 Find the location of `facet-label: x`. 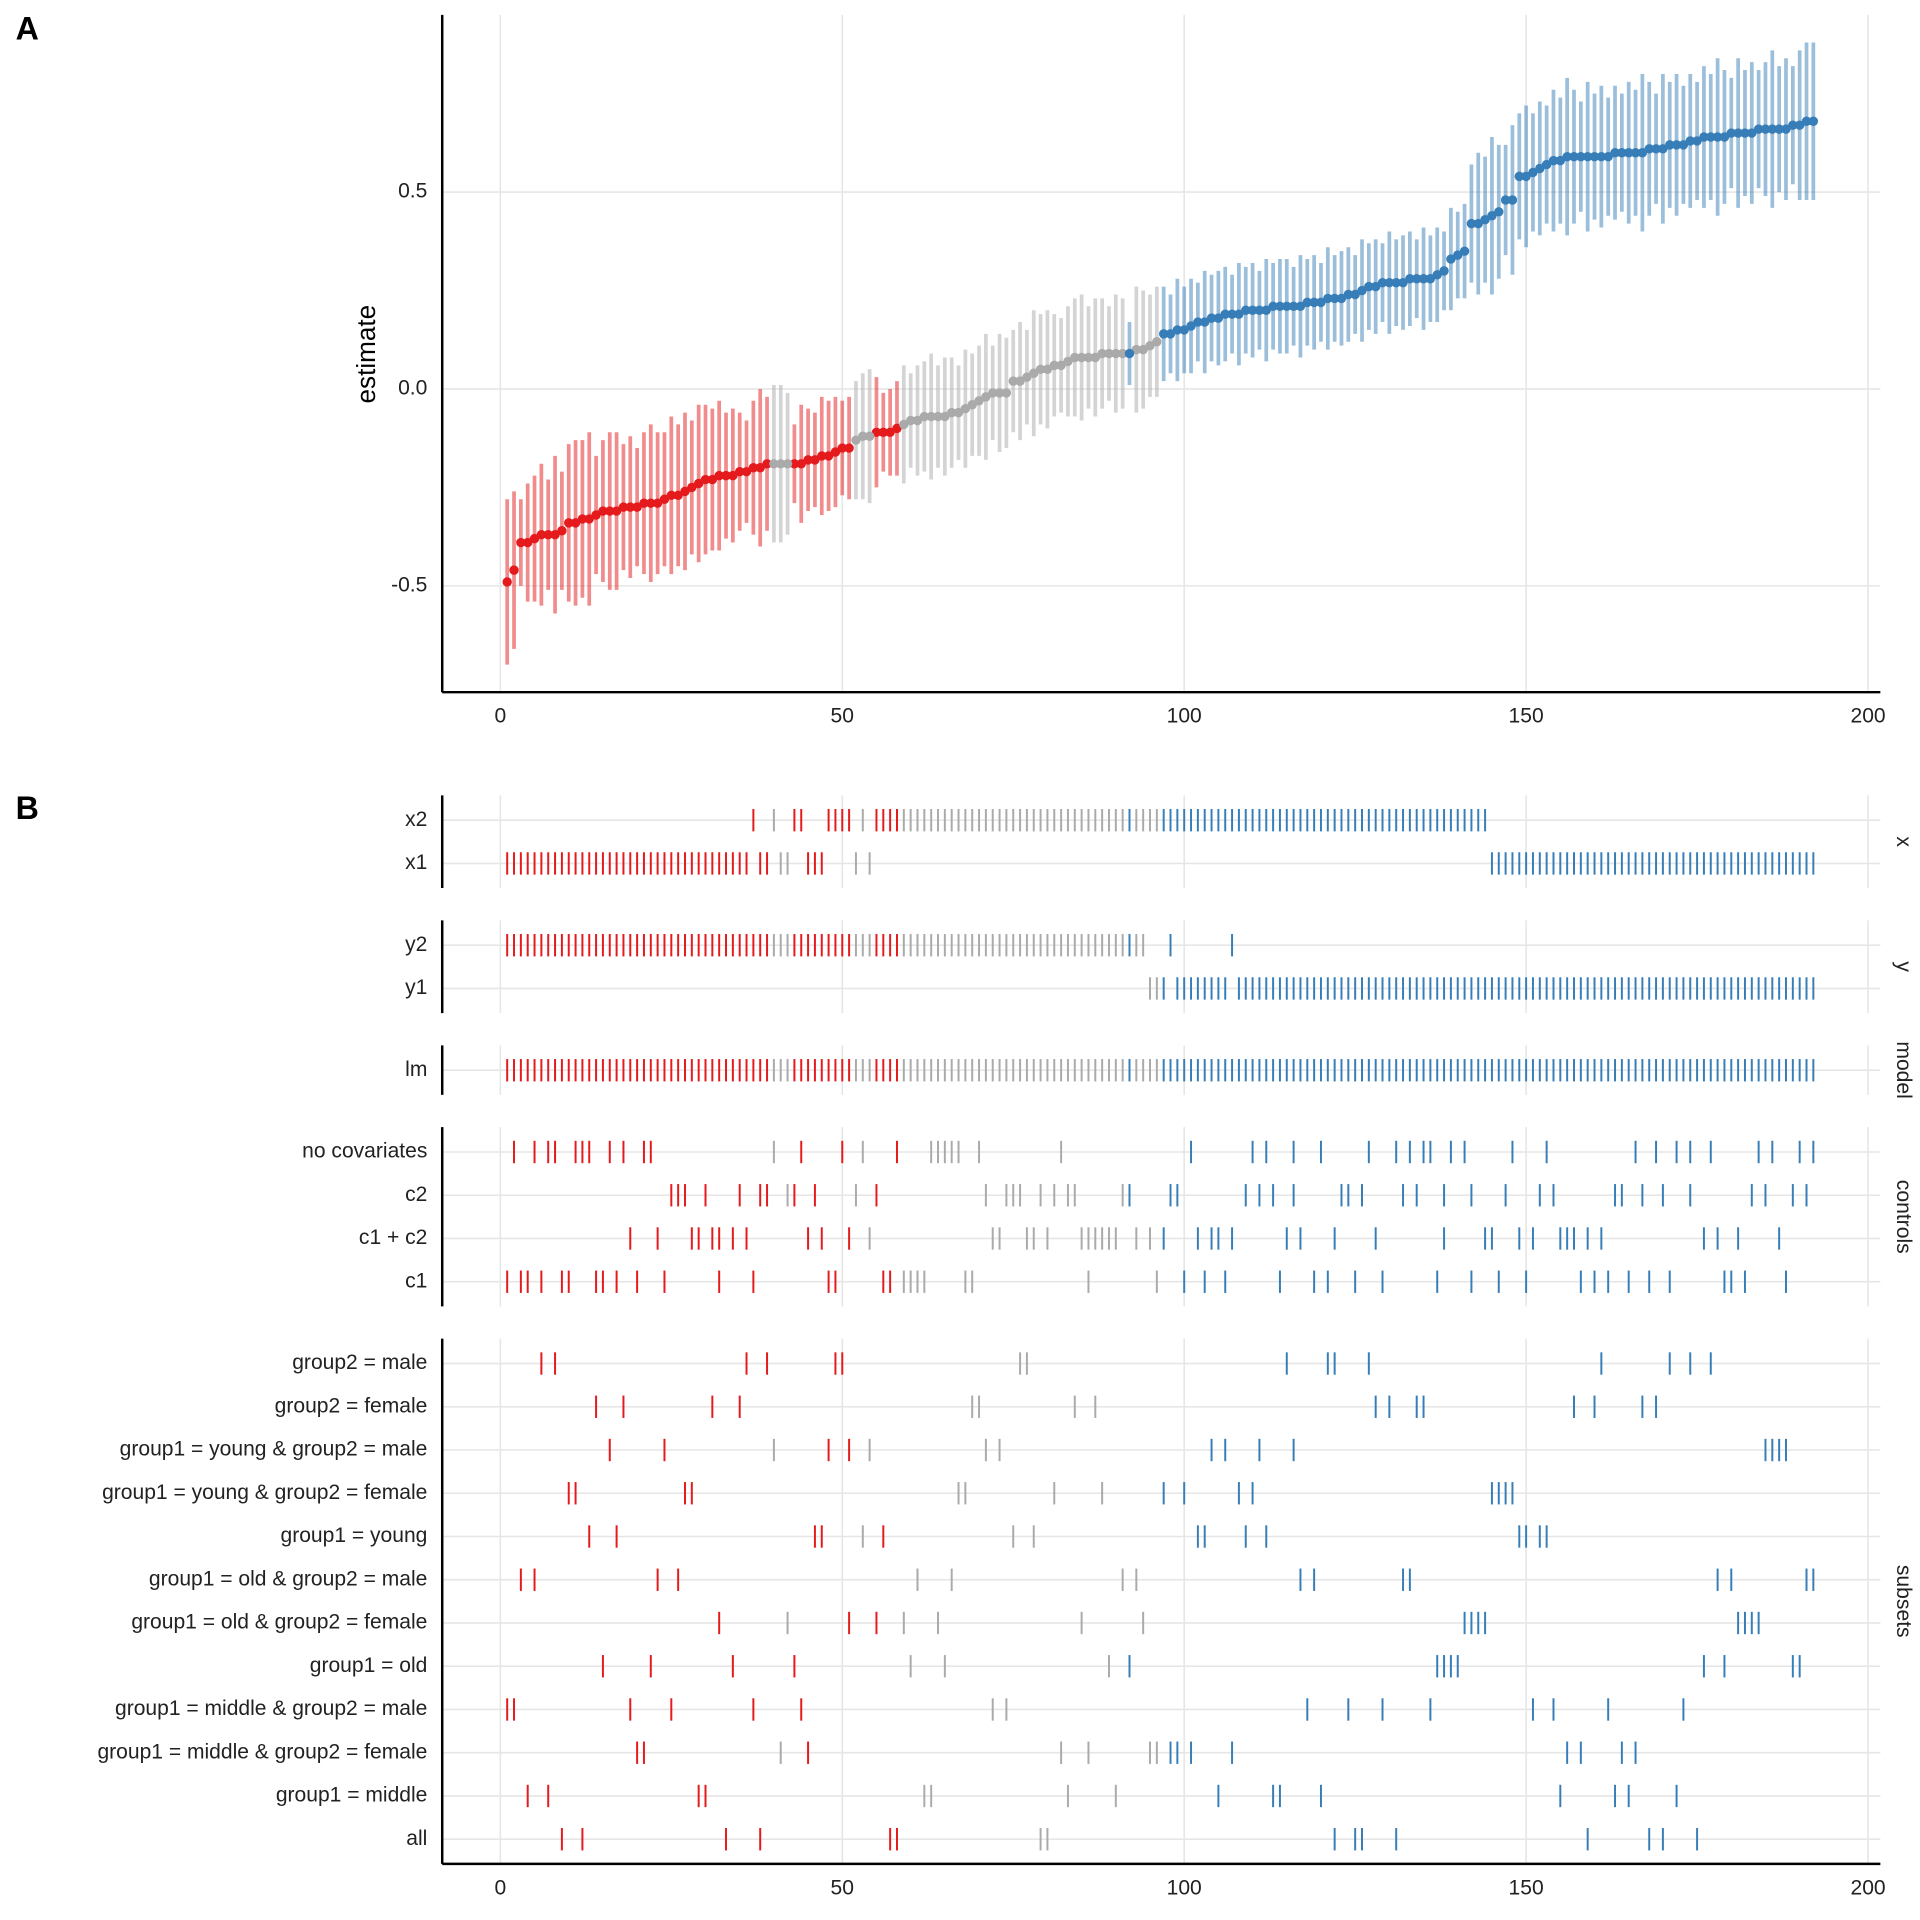

facet-label: x is located at coordinates (1903, 841).